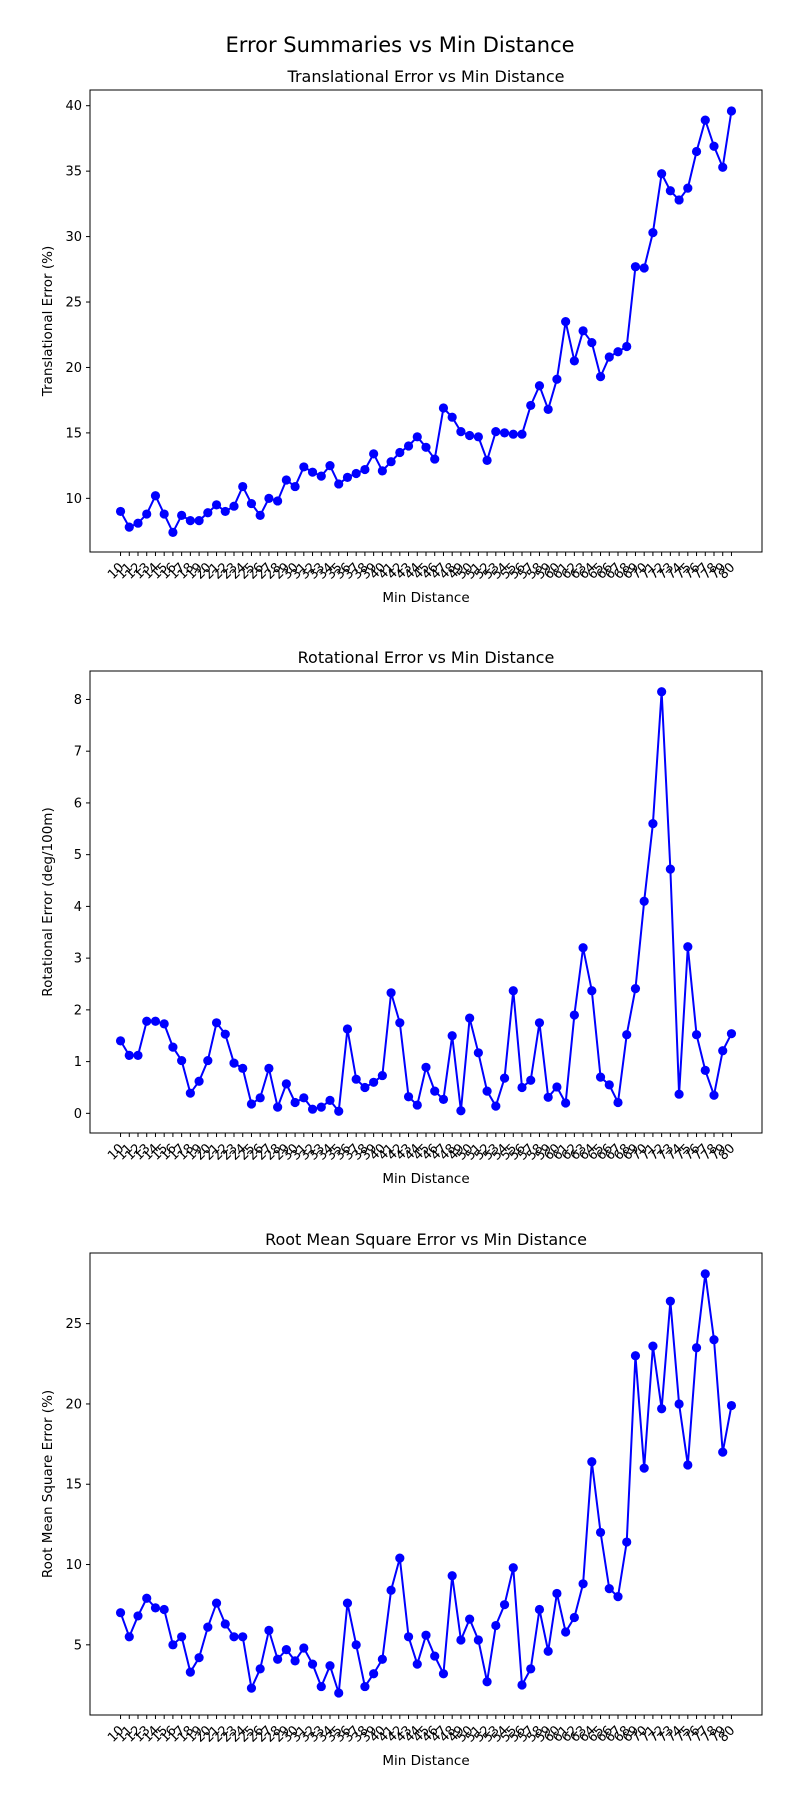  I want to click on y-tick-label: 2, so click(78, 1010).